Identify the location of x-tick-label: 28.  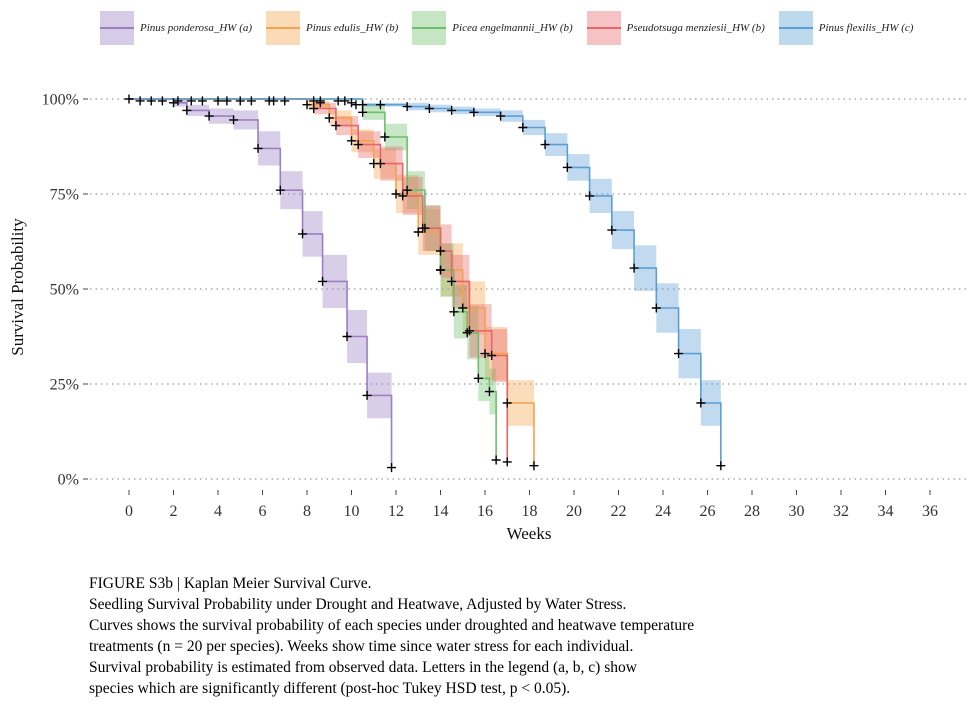
(752, 511).